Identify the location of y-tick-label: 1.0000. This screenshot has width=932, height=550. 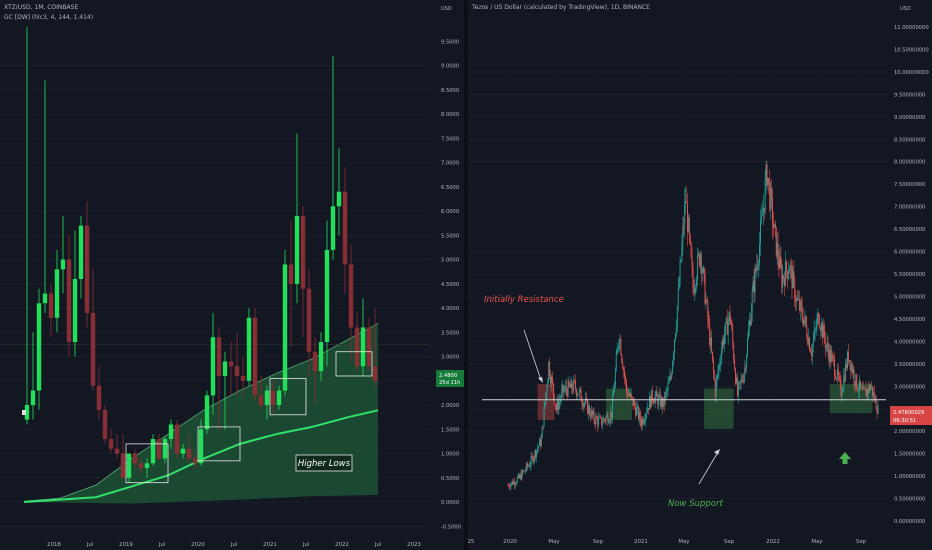
(450, 455).